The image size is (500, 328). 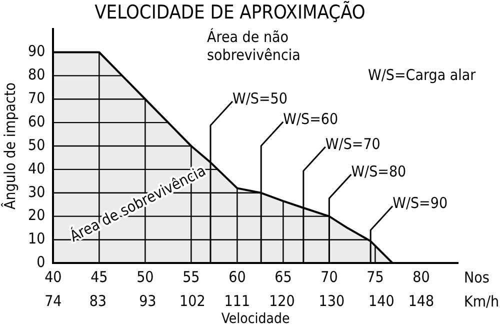 I want to click on annotation: Área de não sobrevivência, so click(x=253, y=46).